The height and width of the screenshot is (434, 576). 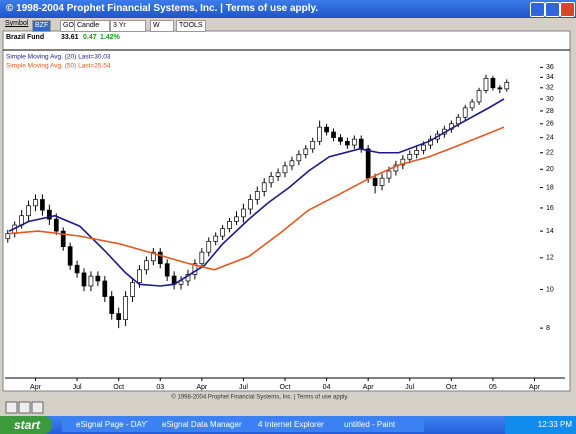 What do you see at coordinates (191, 26) in the screenshot?
I see `tools-button: TOOLS` at bounding box center [191, 26].